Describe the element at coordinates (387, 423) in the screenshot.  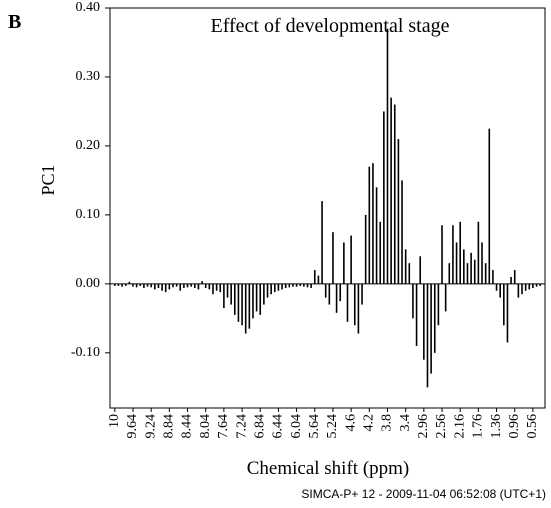
I see `x-tick-label: 3.8` at that location.